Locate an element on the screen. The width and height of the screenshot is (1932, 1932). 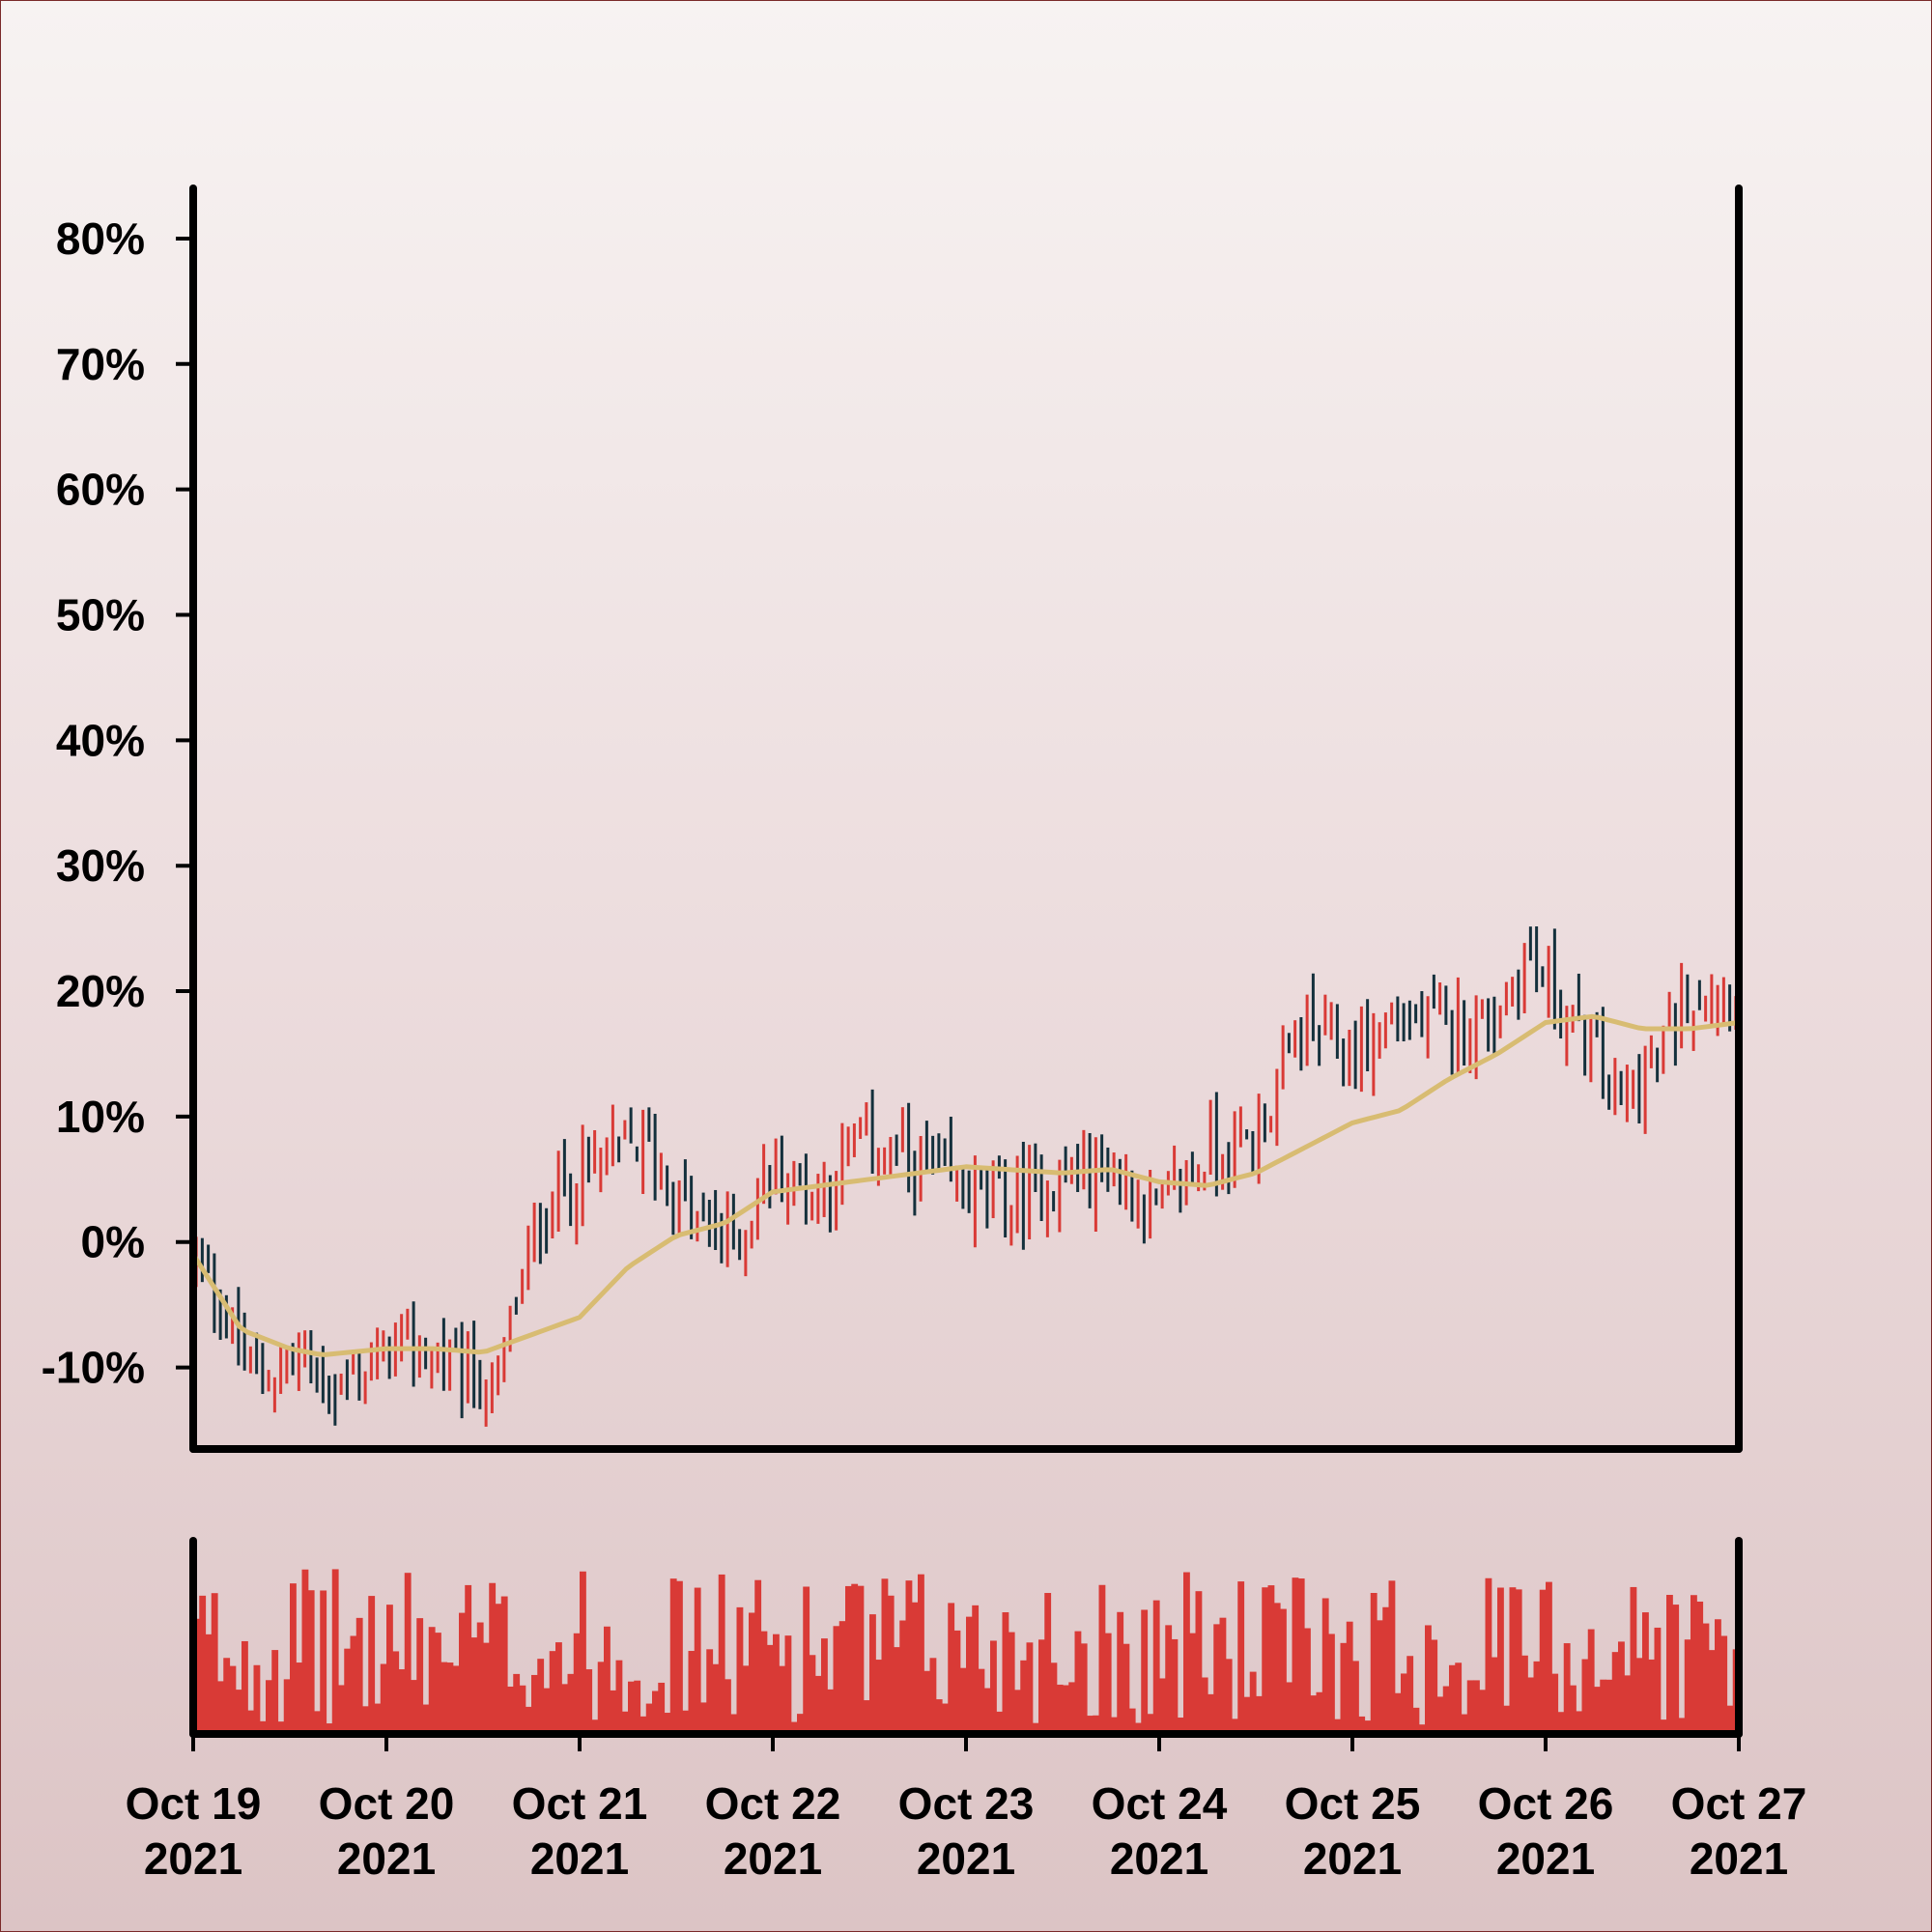
y-axis-ticks: 80% 70% 60% 50% 40% 30% 20% 10% 0% -10% is located at coordinates (117, 803).